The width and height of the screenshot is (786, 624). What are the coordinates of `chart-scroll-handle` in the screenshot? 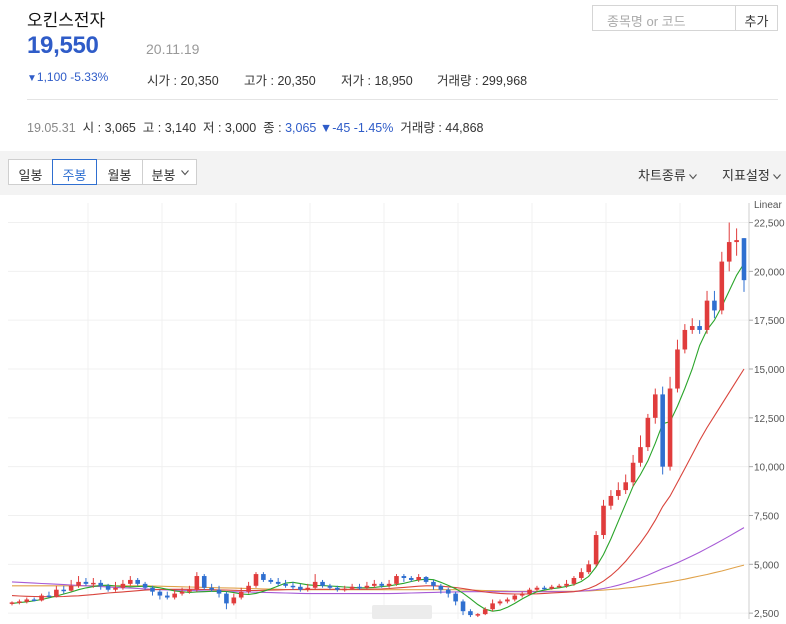 It's located at (402, 612).